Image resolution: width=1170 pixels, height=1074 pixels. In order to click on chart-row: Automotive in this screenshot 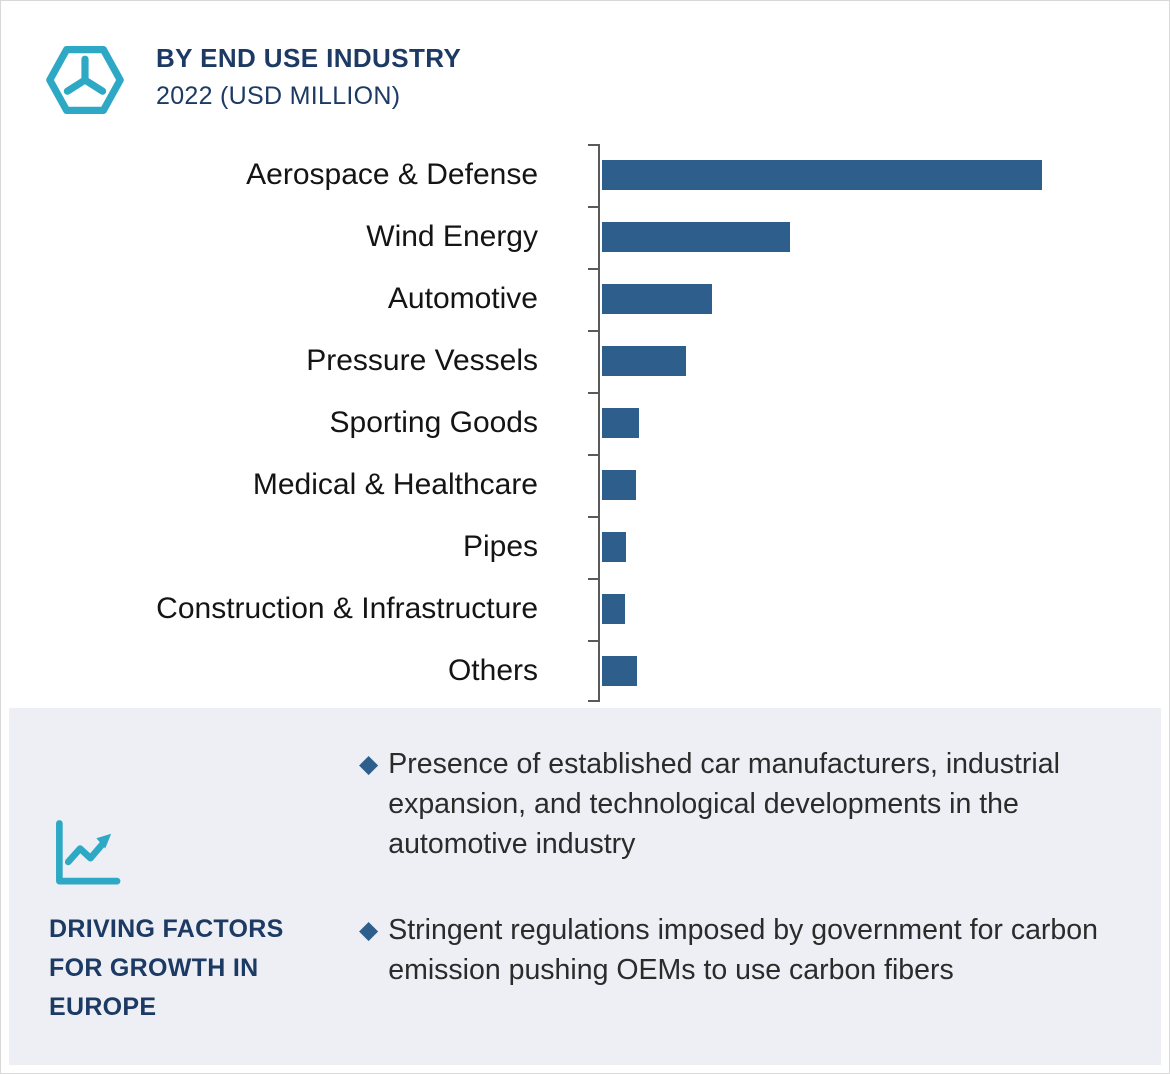, I will do `click(561, 299)`.